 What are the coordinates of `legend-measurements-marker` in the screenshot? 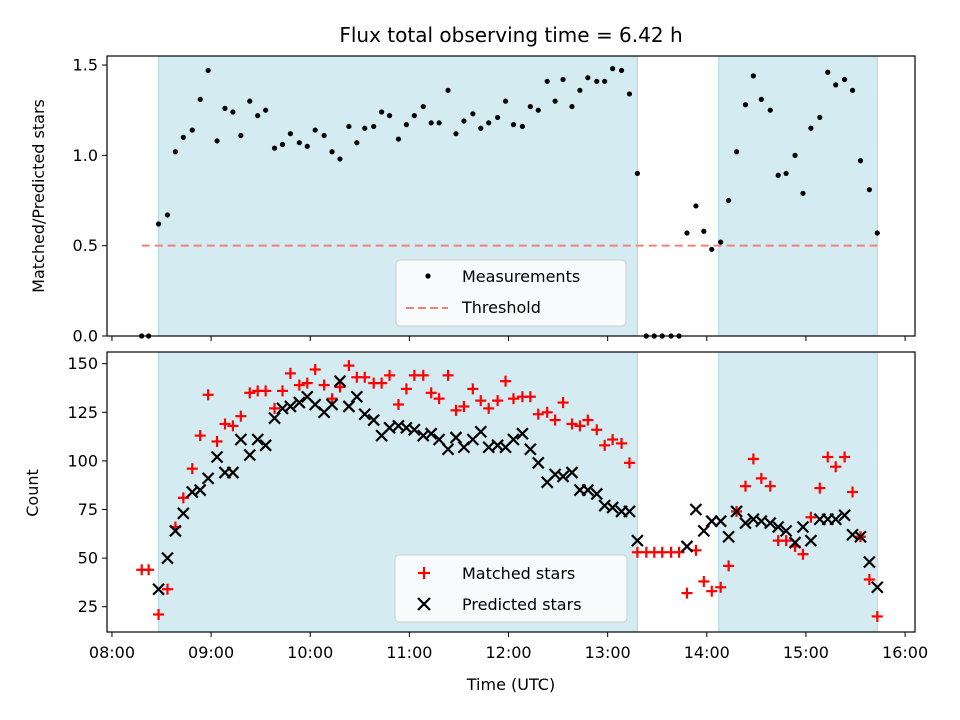 It's located at (428, 276).